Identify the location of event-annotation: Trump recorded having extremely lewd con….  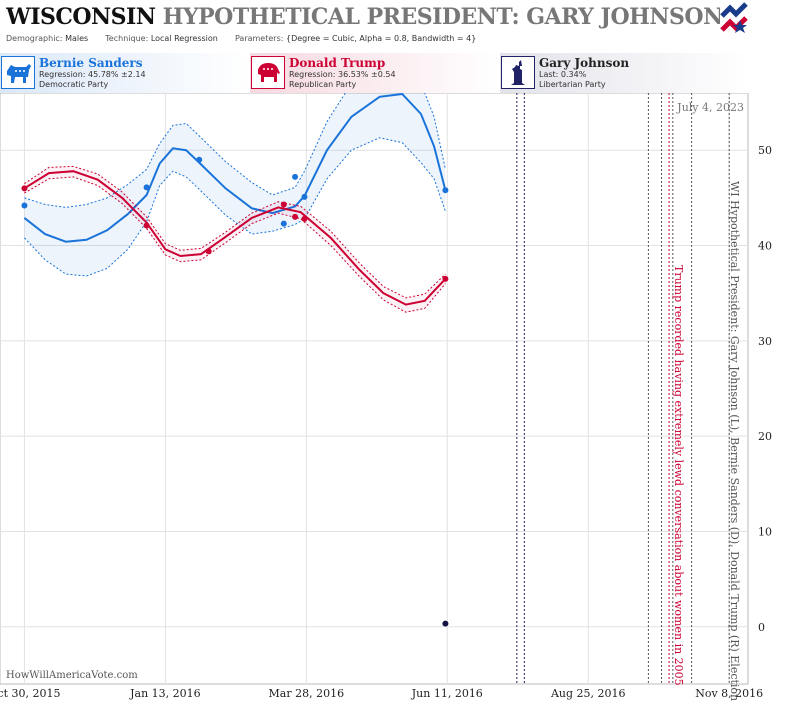
(678, 475).